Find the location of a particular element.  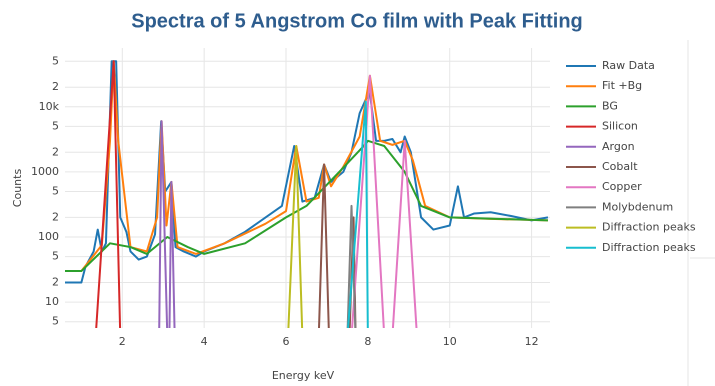

y-tick-label: 10 is located at coordinates (52, 301).